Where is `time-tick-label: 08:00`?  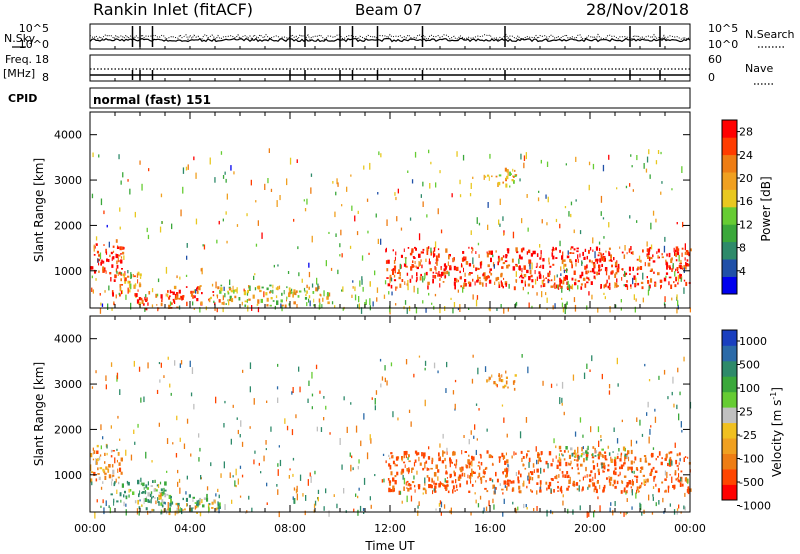 time-tick-label: 08:00 is located at coordinates (290, 528).